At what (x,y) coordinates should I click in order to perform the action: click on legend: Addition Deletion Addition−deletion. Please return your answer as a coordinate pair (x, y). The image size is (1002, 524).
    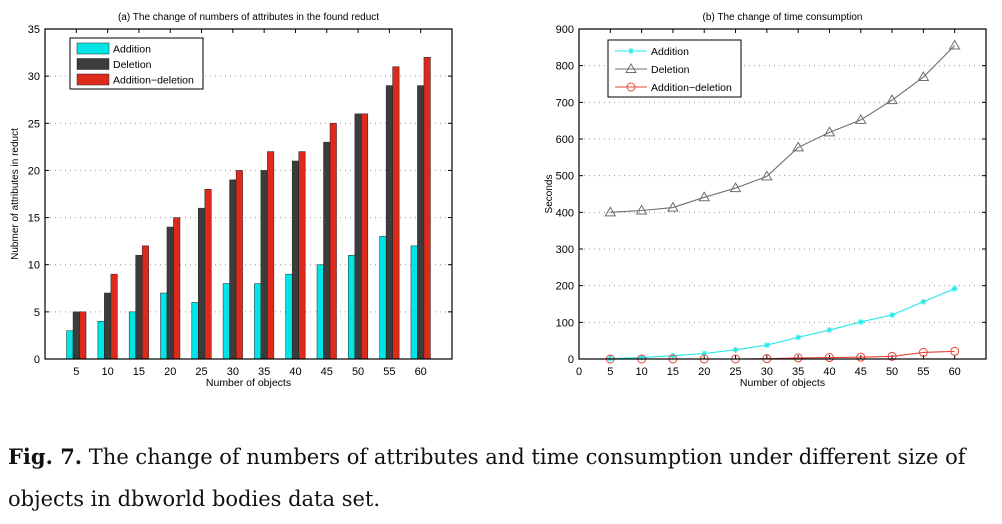
    Looking at the image, I should click on (674, 68).